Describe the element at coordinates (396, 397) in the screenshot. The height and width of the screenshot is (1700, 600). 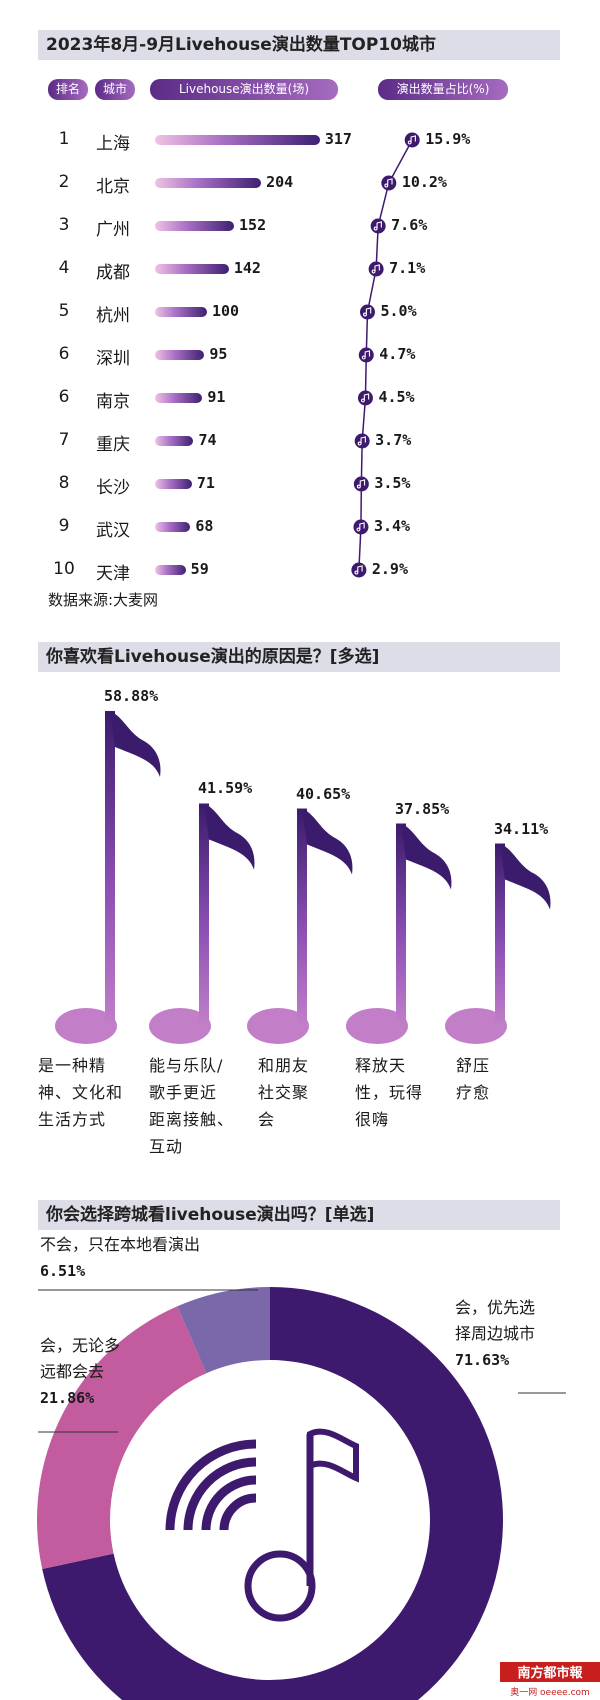
I see `share-value: 4.5%` at that location.